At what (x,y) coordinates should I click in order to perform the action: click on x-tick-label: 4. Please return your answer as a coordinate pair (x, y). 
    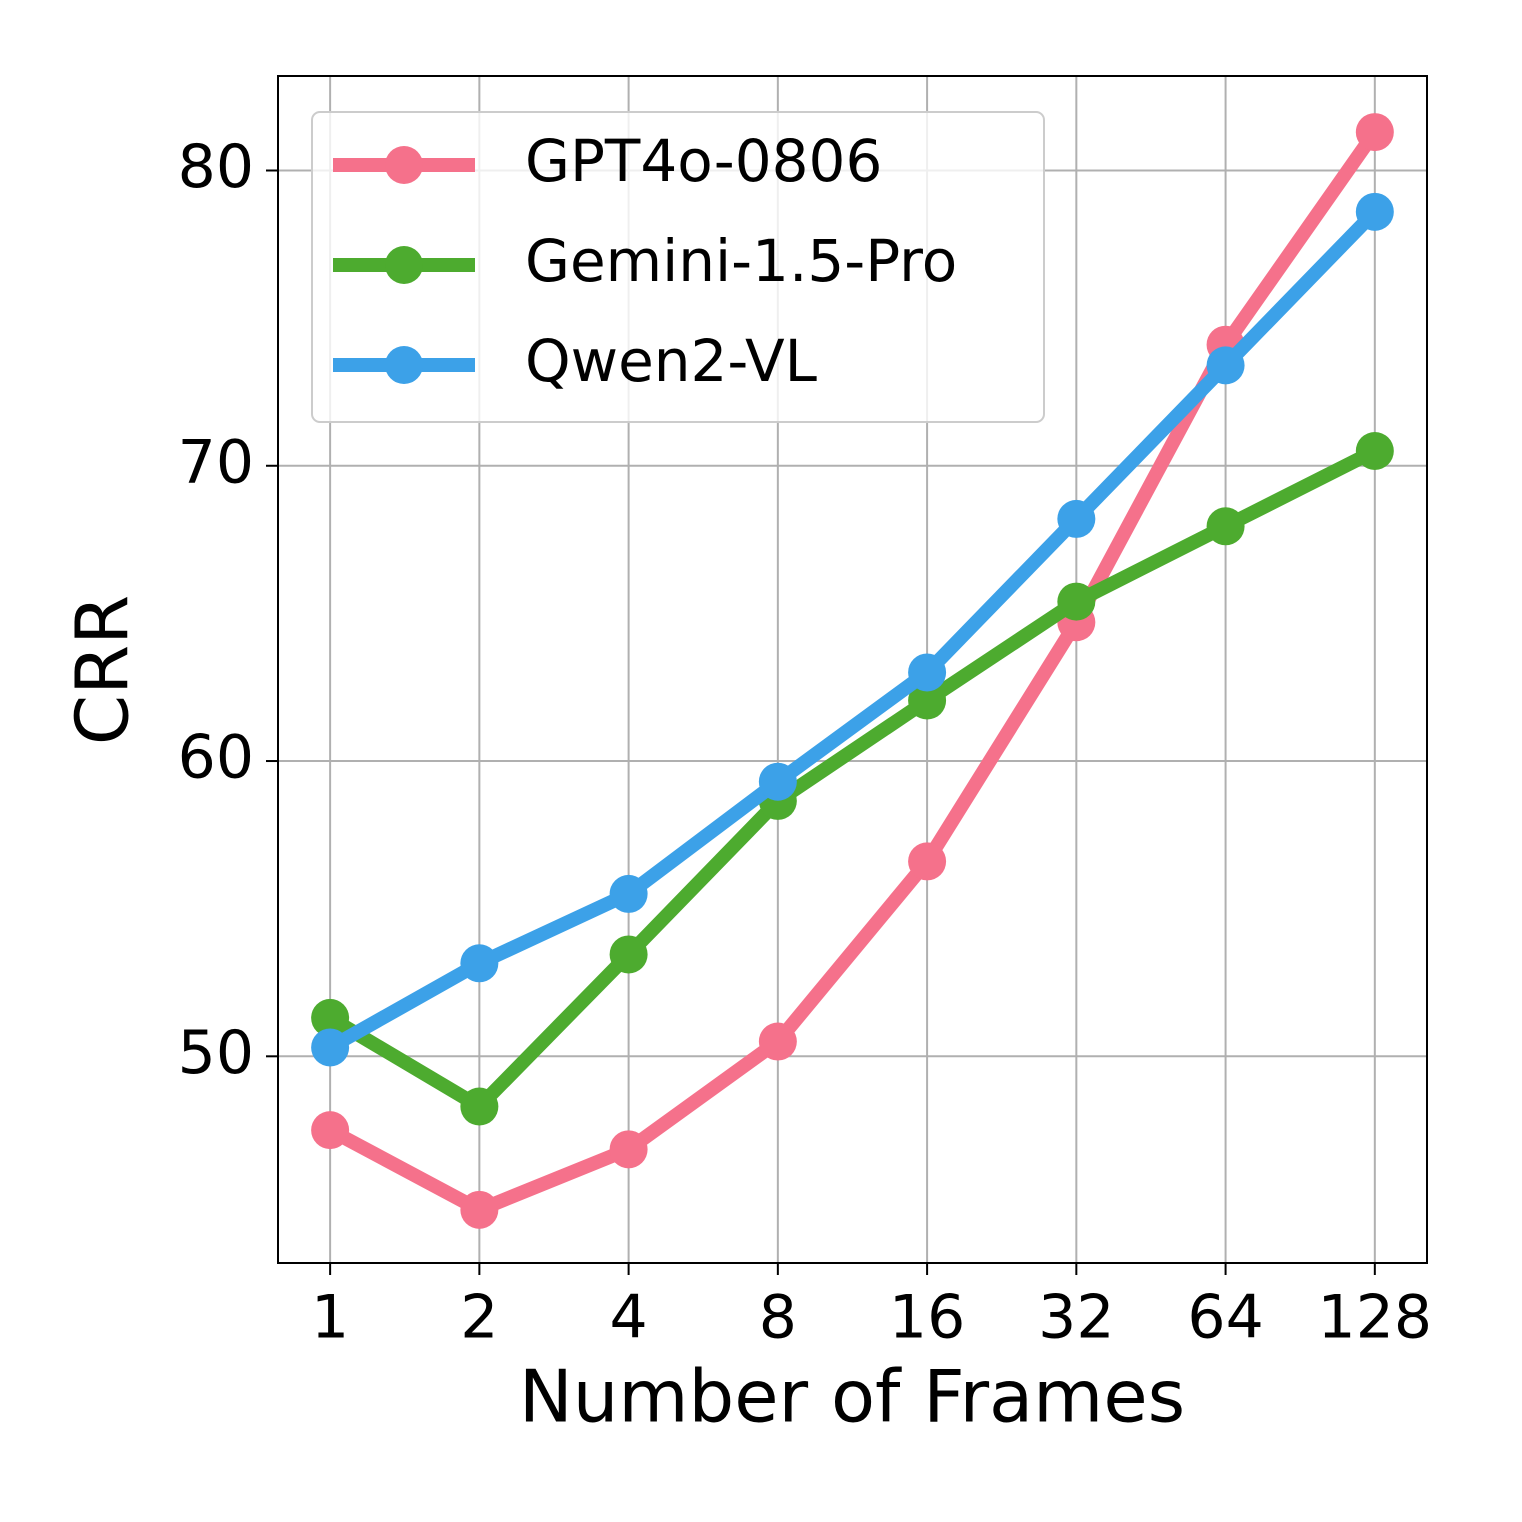
    Looking at the image, I should click on (629, 1318).